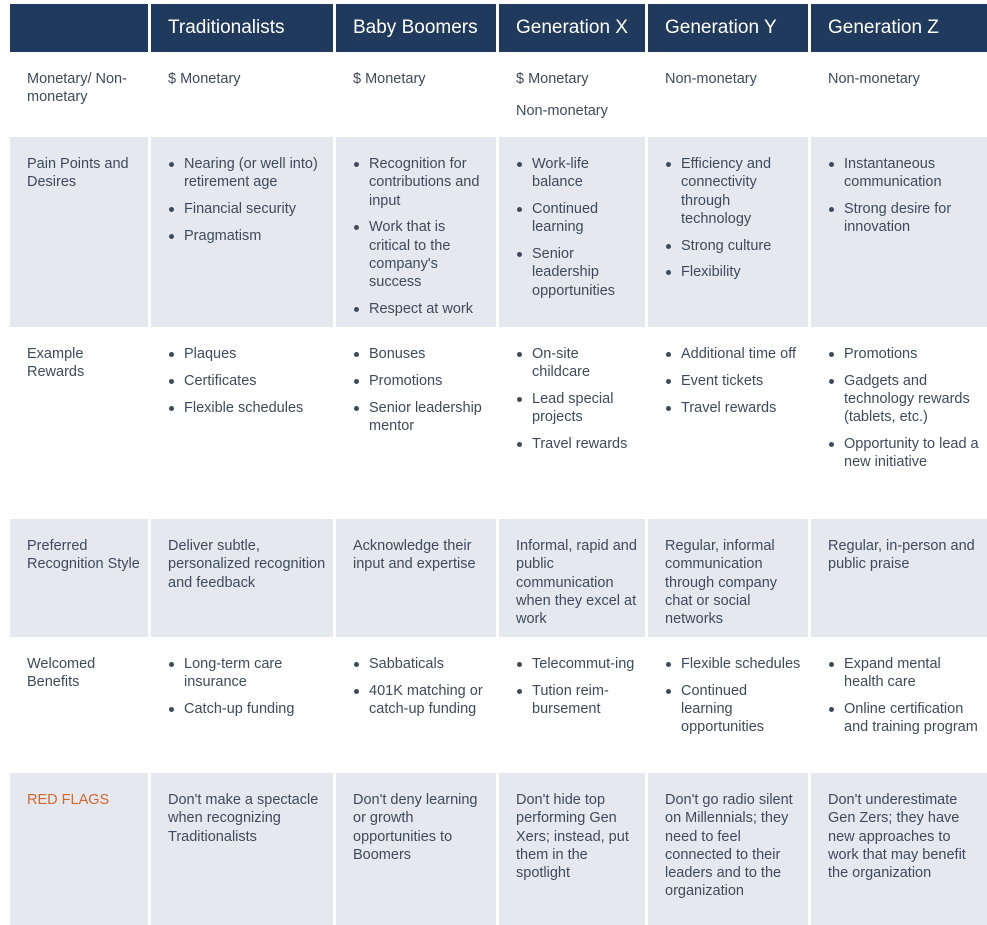  I want to click on list-item: Certificates, so click(247, 381).